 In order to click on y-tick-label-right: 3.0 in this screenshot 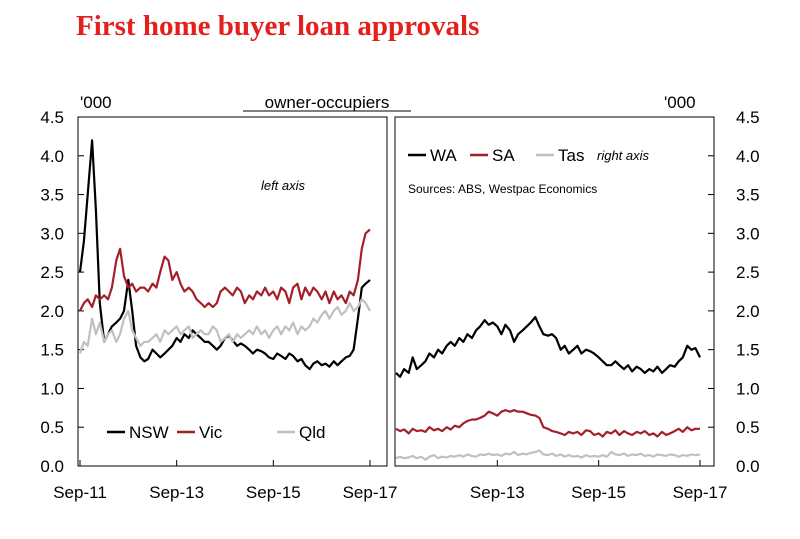, I will do `click(748, 233)`.